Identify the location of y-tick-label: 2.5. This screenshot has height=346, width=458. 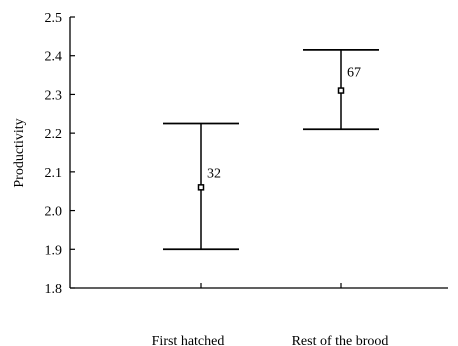
(54, 18).